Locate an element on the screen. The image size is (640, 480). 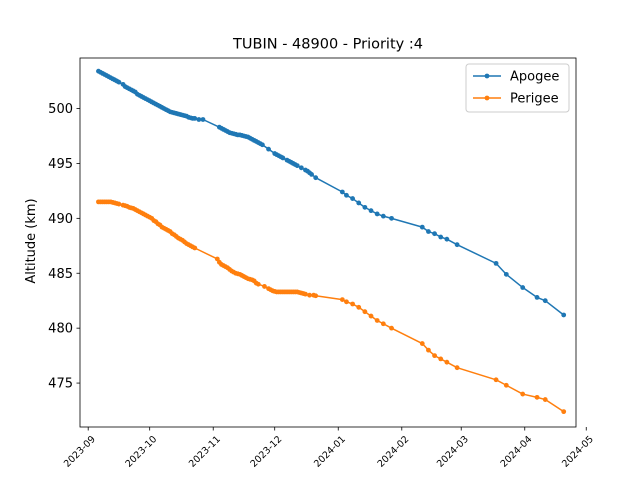
y-tick-label-2: 485 is located at coordinates (60, 274).